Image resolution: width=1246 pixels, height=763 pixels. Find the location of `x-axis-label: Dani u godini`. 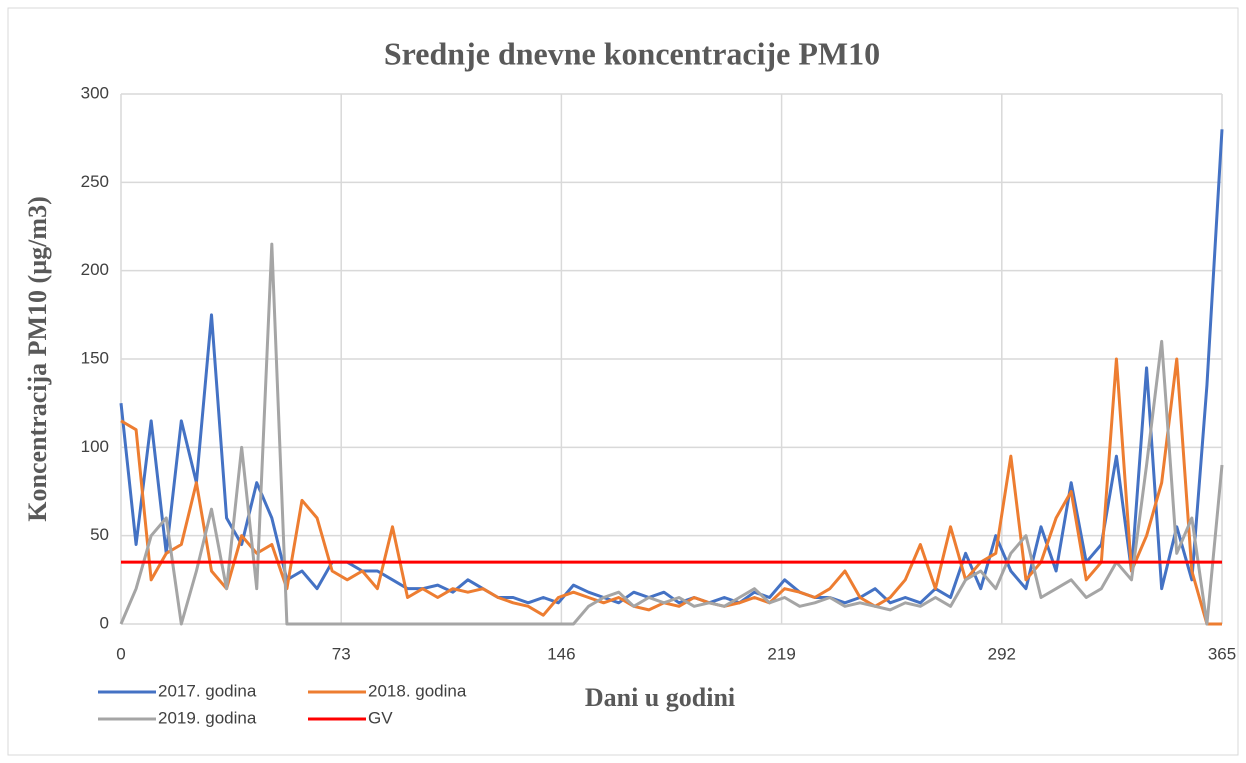

x-axis-label: Dani u godini is located at coordinates (660, 697).